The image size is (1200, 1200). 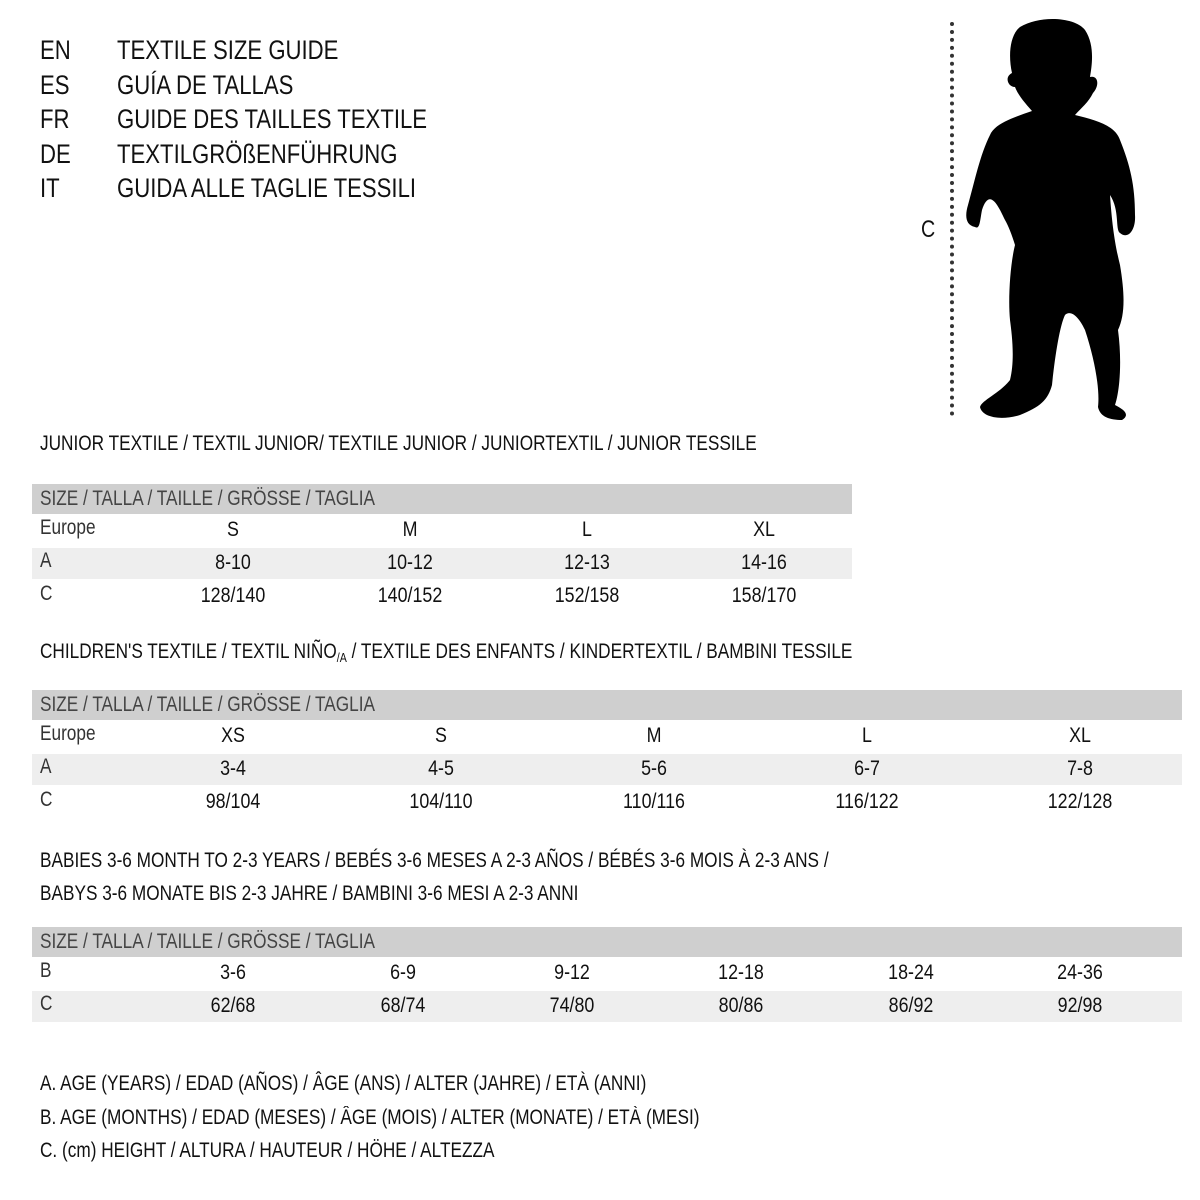 What do you see at coordinates (654, 801) in the screenshot?
I see `table-cell: 110/116` at bounding box center [654, 801].